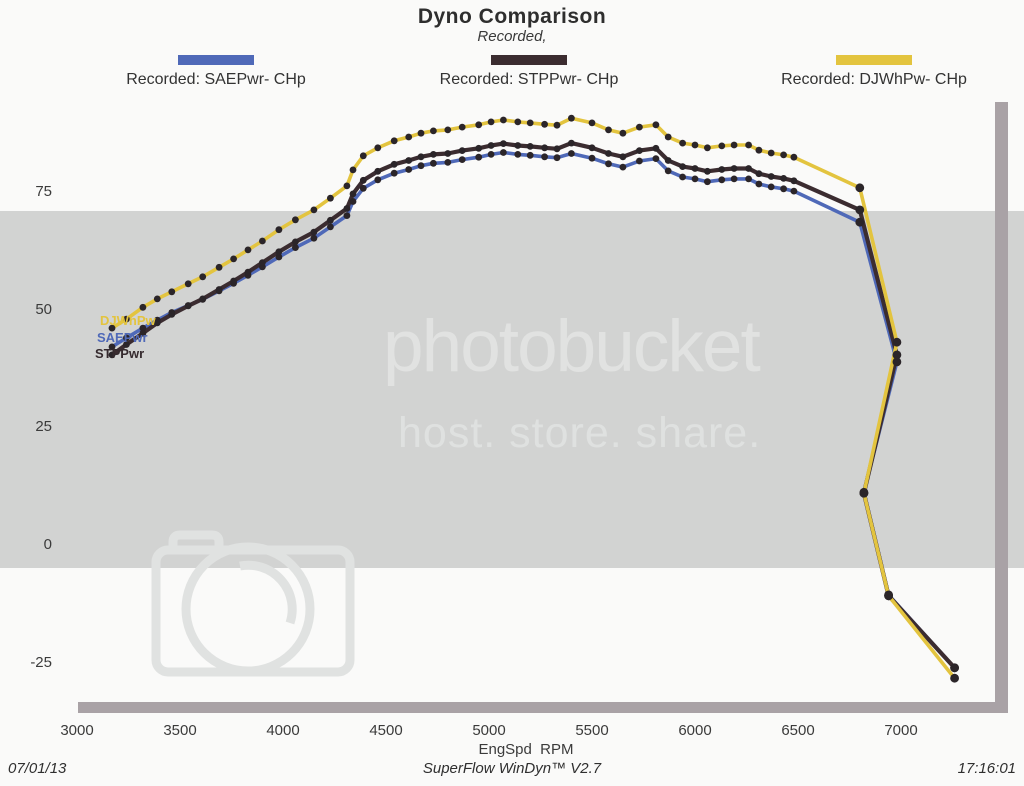 The image size is (1024, 786). Describe the element at coordinates (512, 768) in the screenshot. I see `footer-app-name: SuperFlow WinDyn™ V2.7` at that location.